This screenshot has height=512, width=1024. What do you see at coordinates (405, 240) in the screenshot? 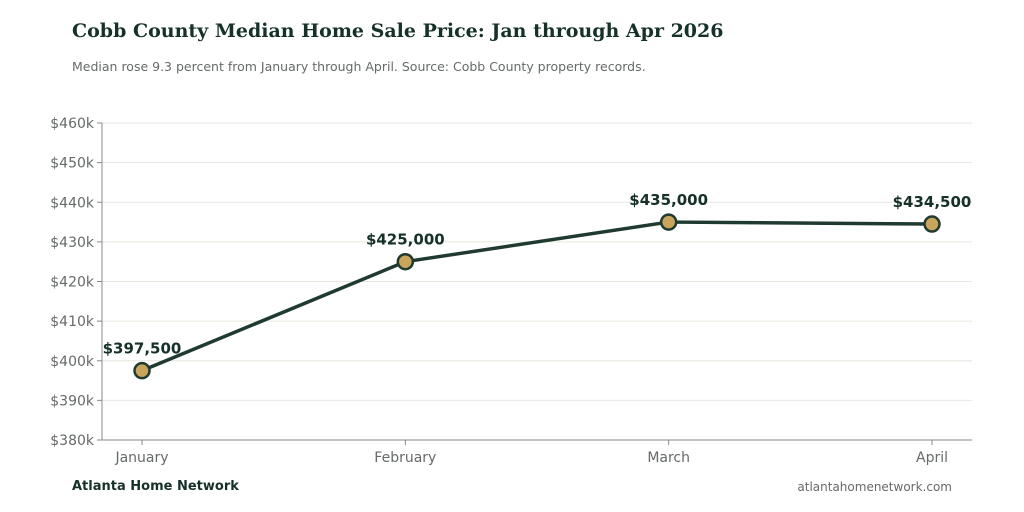
I see `data-label: $425,000` at bounding box center [405, 240].